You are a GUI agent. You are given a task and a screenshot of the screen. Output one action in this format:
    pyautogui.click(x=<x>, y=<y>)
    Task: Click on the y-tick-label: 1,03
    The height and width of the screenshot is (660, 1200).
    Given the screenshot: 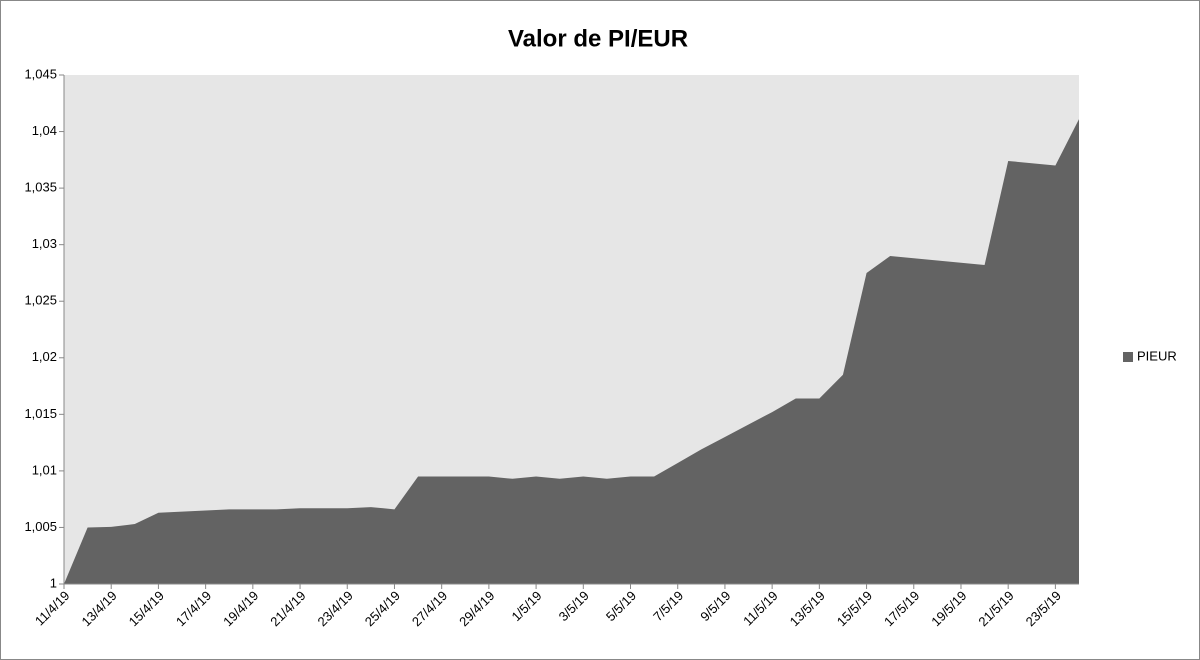 What is the action you would take?
    pyautogui.click(x=44, y=243)
    